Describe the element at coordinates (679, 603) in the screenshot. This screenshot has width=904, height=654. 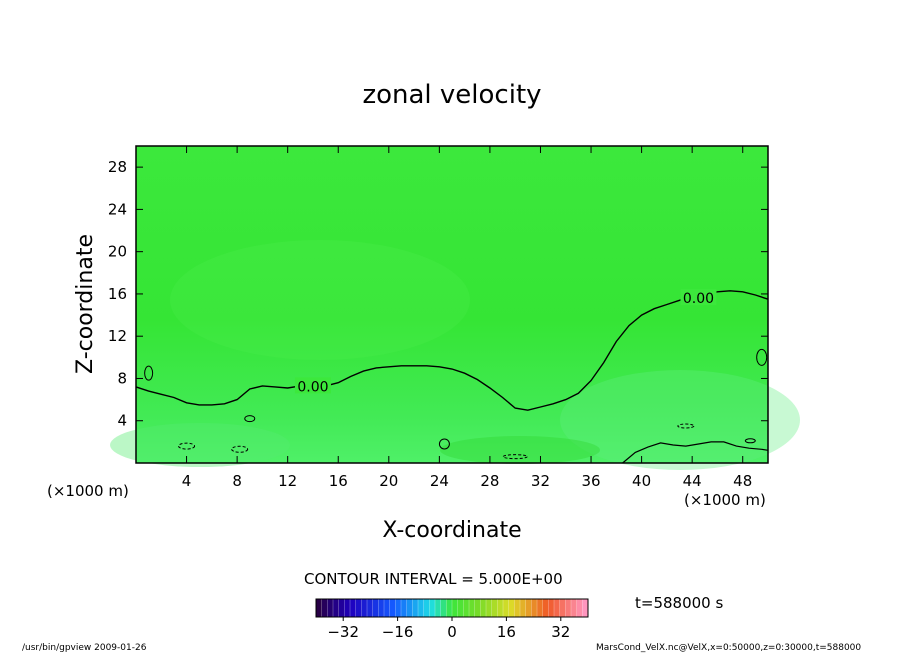
I see `time-label: t=588000 s` at that location.